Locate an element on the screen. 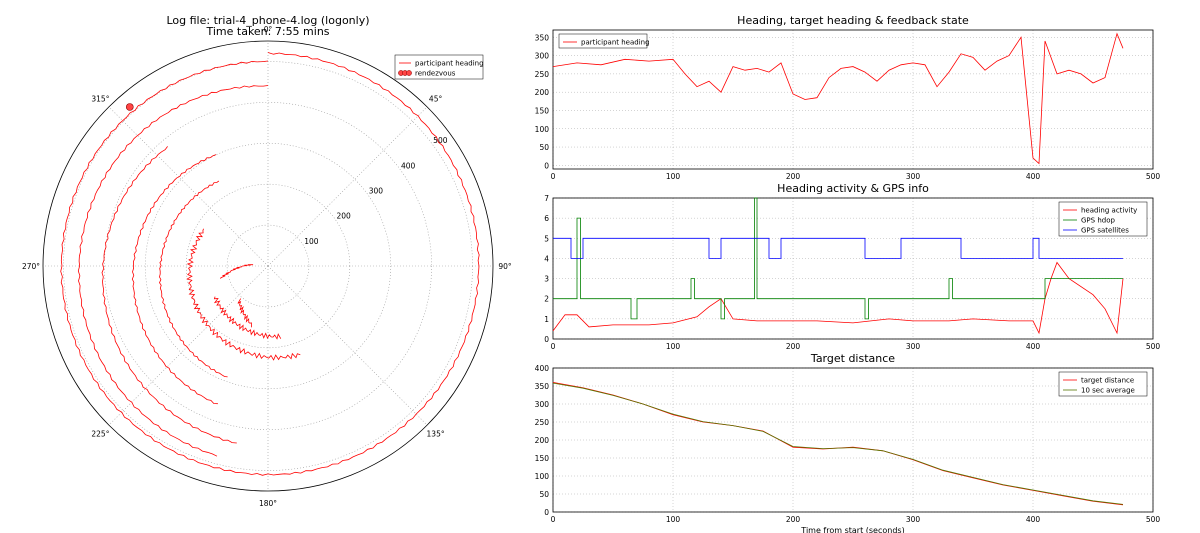  polar-angle-tick: 45° is located at coordinates (436, 98).